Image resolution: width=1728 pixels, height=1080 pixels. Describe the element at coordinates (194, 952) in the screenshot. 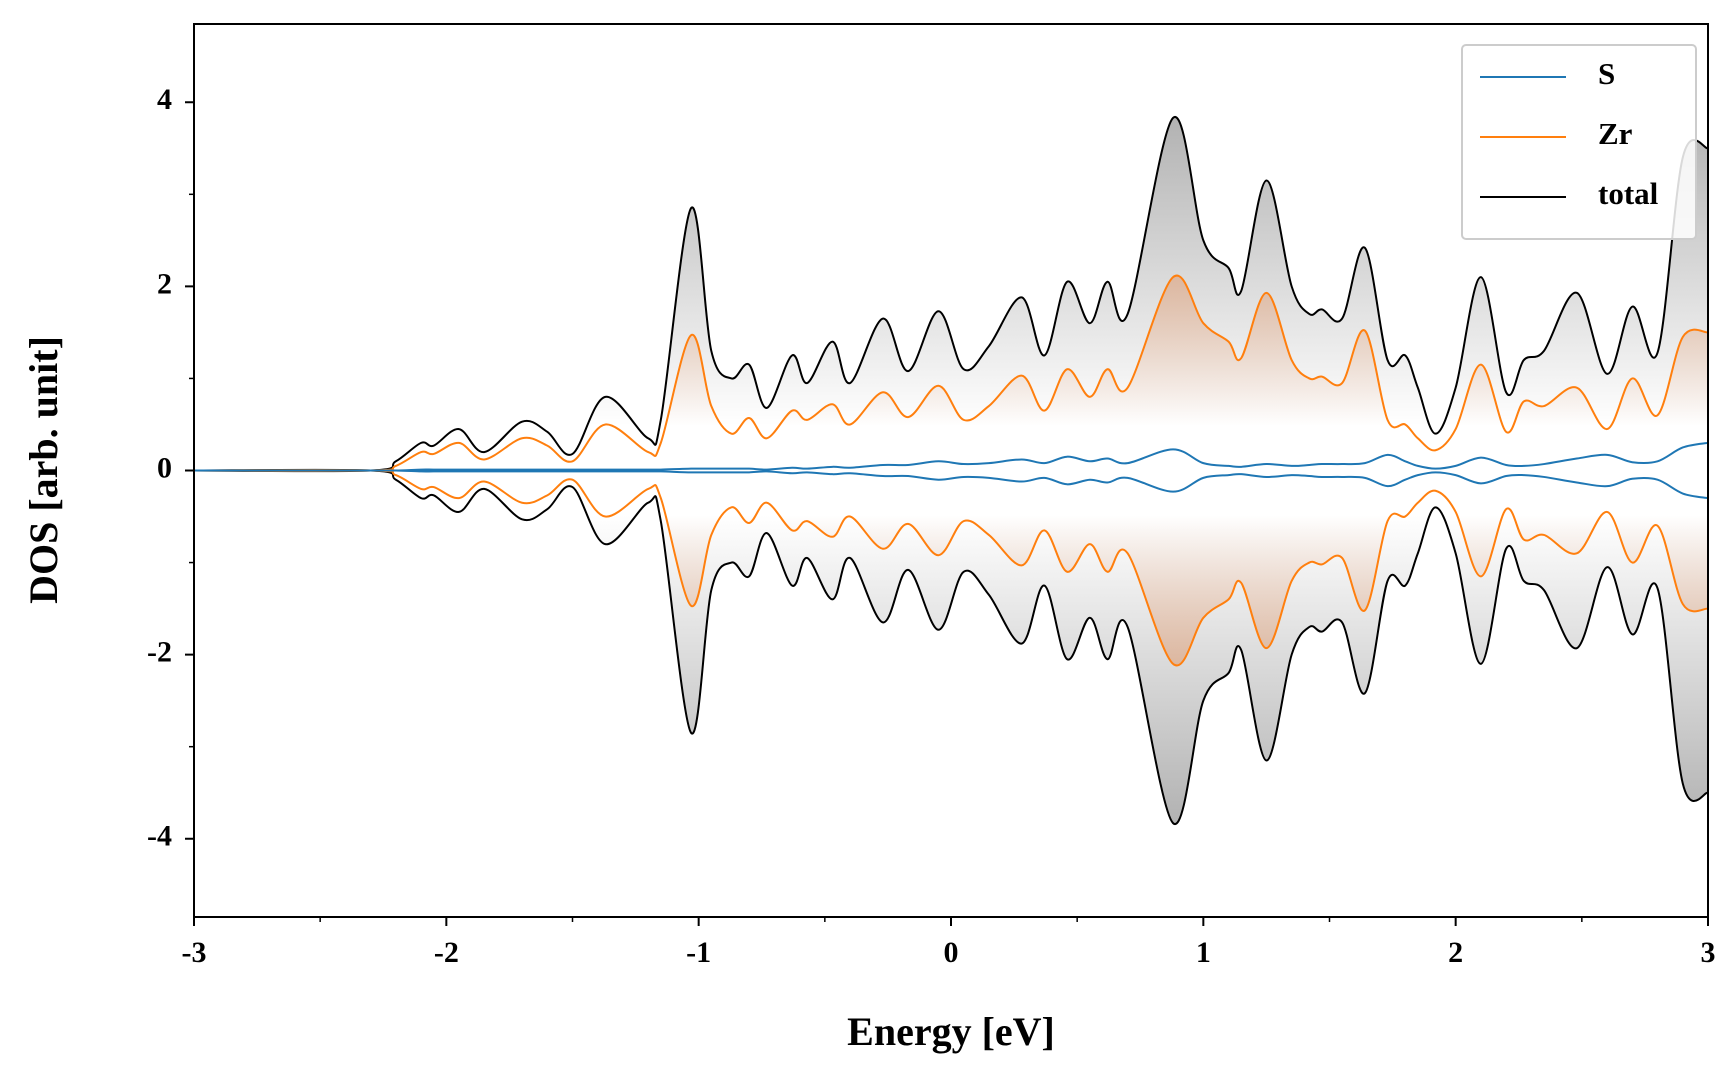

I see `x-tick-label: -3` at that location.